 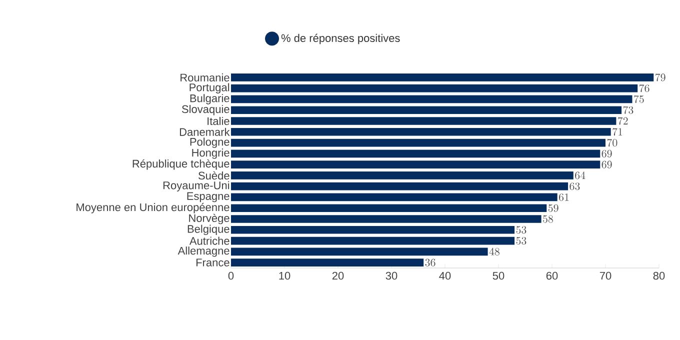 What do you see at coordinates (205, 132) in the screenshot?
I see `y-tick-label: Danemark` at bounding box center [205, 132].